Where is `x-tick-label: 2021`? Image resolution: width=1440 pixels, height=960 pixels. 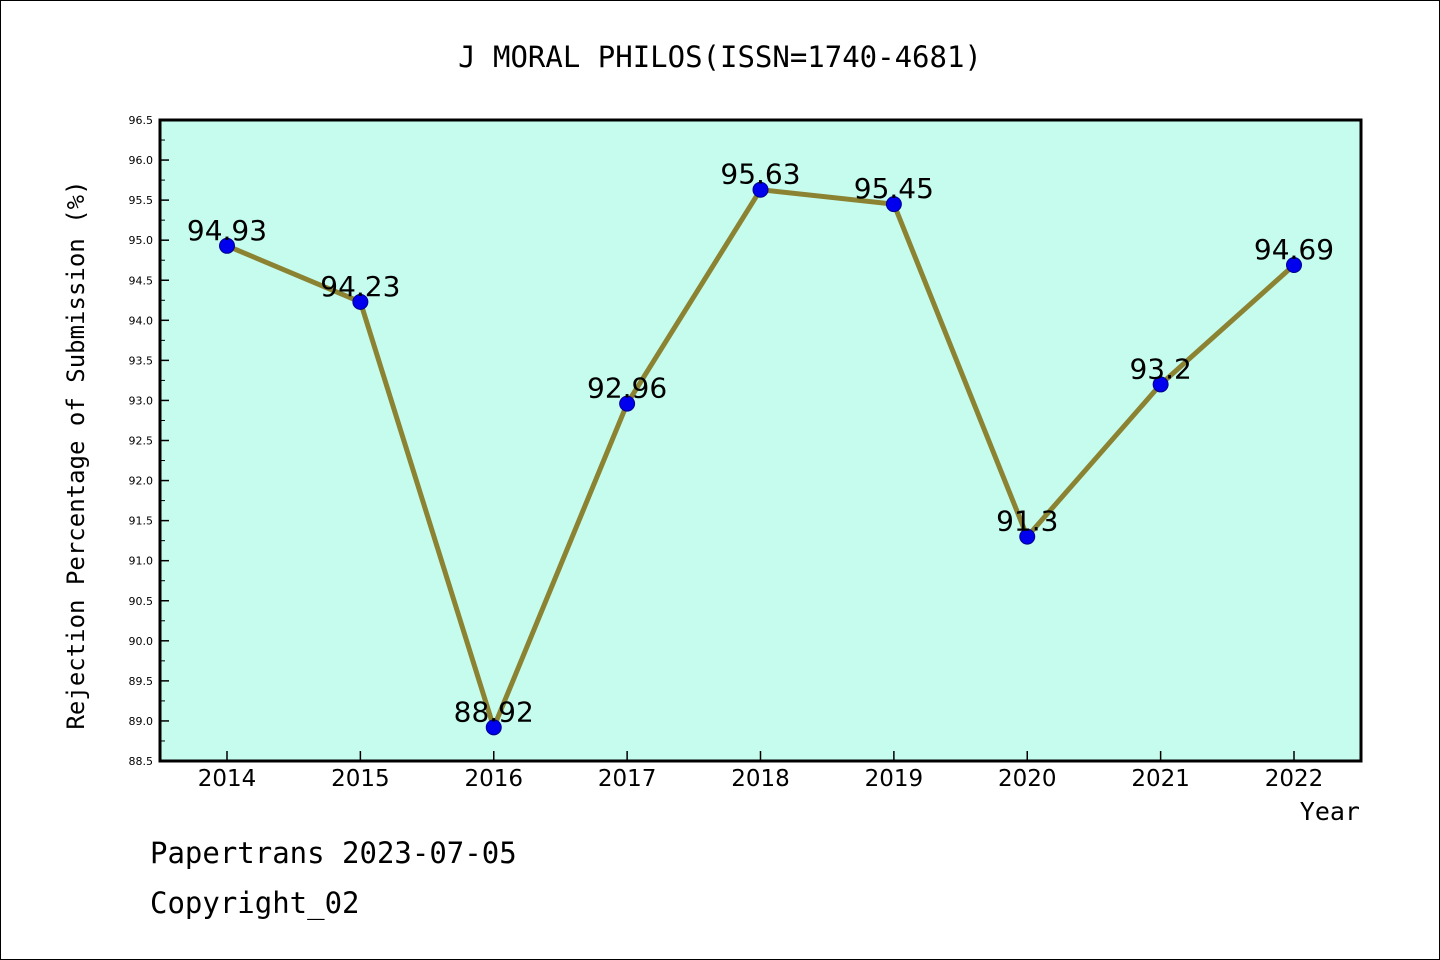
x-tick-label: 2021 is located at coordinates (1160, 779).